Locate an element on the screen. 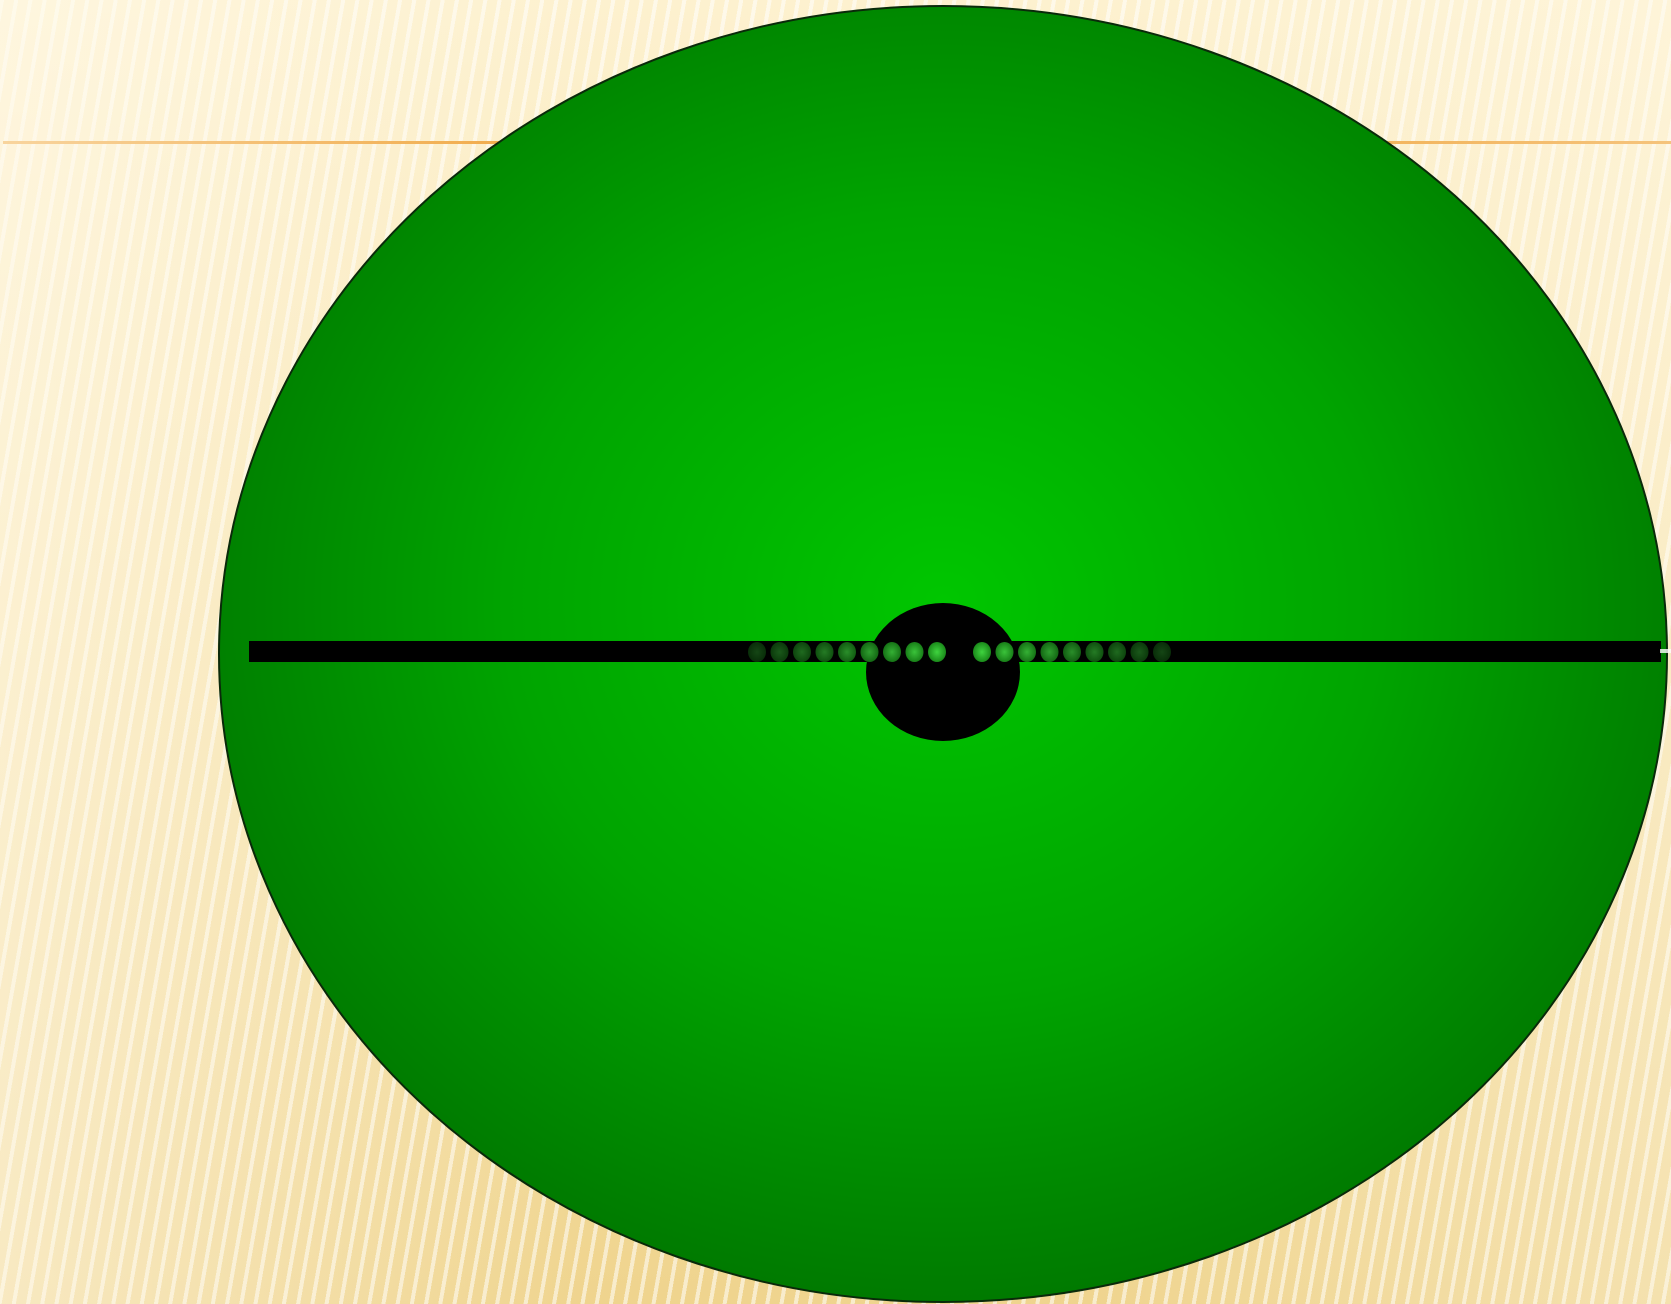  vesicles-left is located at coordinates (847, 652).